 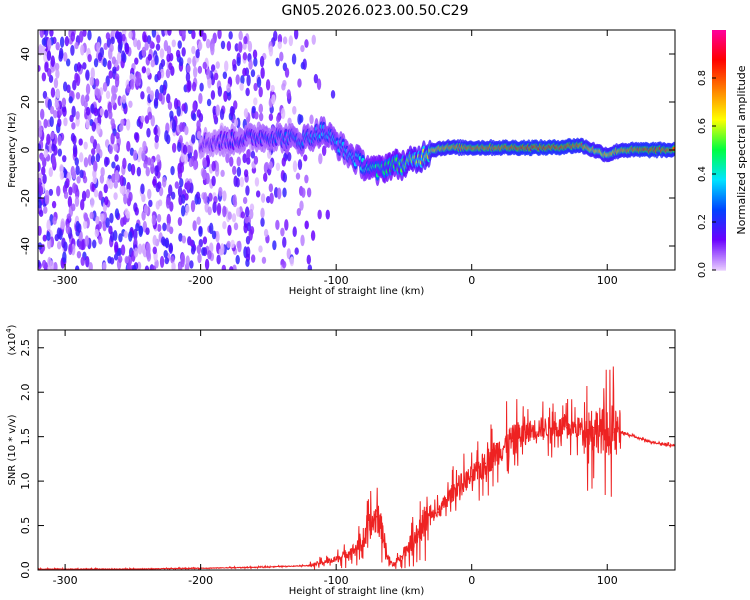 I want to click on colorbar, so click(x=719, y=150).